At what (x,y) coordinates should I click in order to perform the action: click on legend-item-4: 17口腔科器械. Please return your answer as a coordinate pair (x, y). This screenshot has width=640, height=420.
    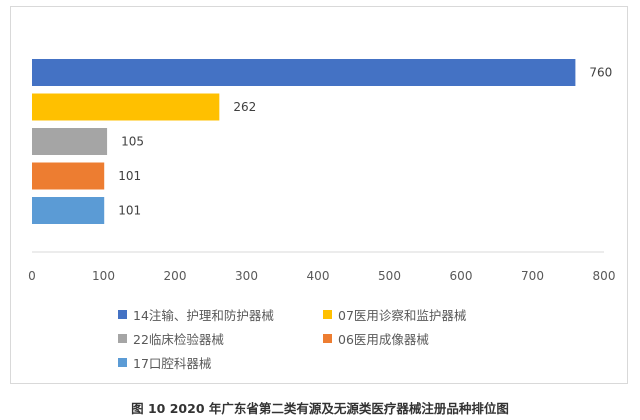
    Looking at the image, I should click on (164, 362).